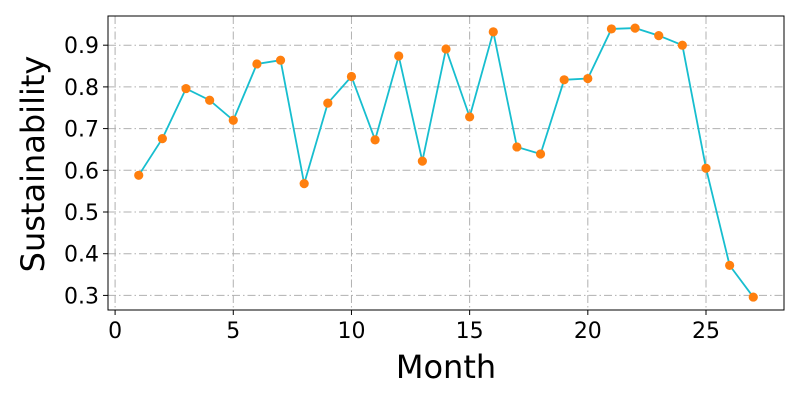  What do you see at coordinates (233, 331) in the screenshot?
I see `x-tick-label: 5` at bounding box center [233, 331].